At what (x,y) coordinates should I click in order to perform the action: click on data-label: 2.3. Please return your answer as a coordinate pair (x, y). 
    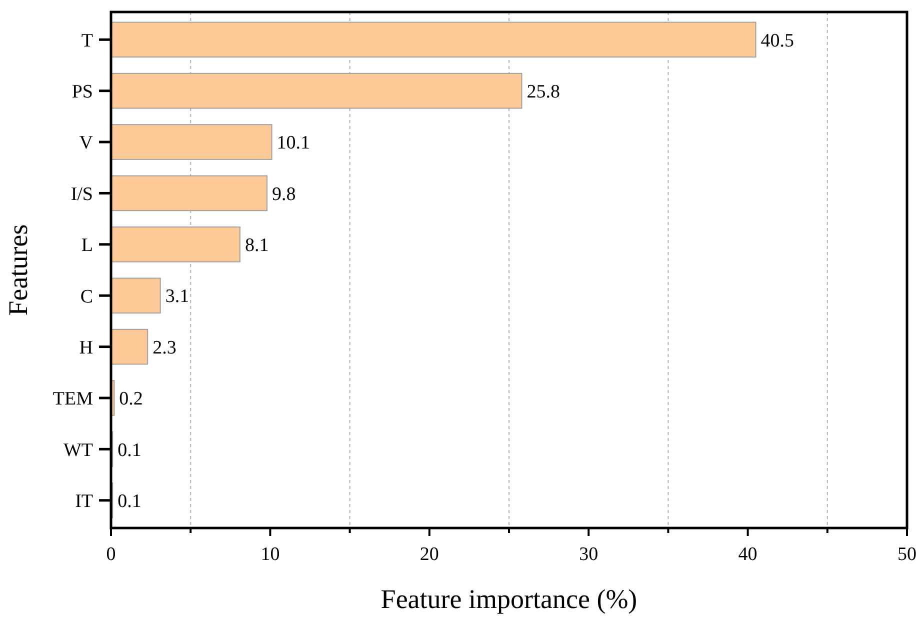
    Looking at the image, I should click on (164, 347).